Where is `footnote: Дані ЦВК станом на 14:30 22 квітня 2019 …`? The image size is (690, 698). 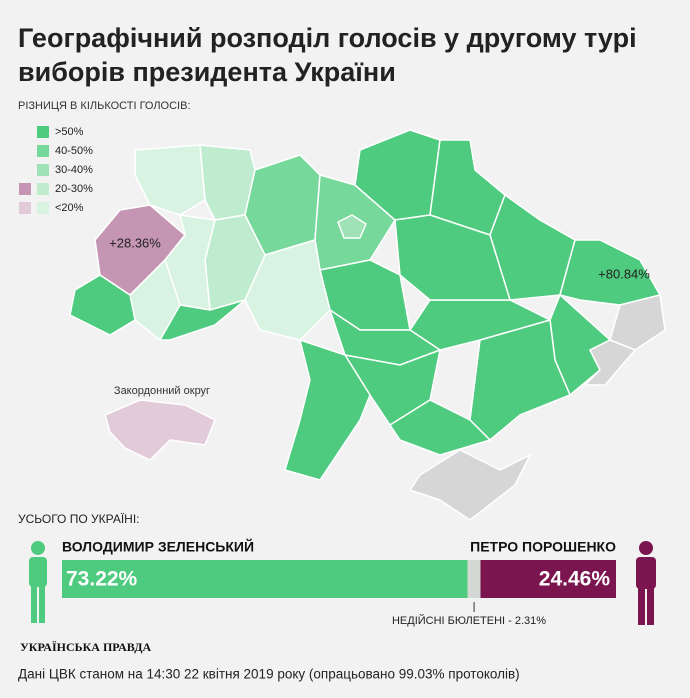
footnote: Дані ЦВК станом на 14:30 22 квітня 2019 … is located at coordinates (269, 674).